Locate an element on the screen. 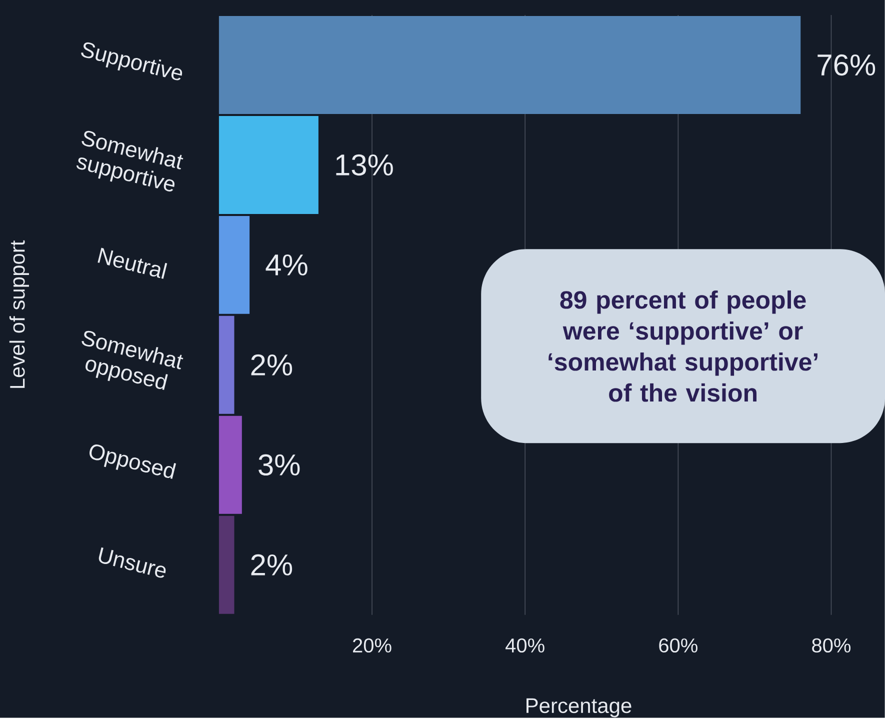 This screenshot has width=885, height=721. y-tick-label: Unsure is located at coordinates (132, 563).